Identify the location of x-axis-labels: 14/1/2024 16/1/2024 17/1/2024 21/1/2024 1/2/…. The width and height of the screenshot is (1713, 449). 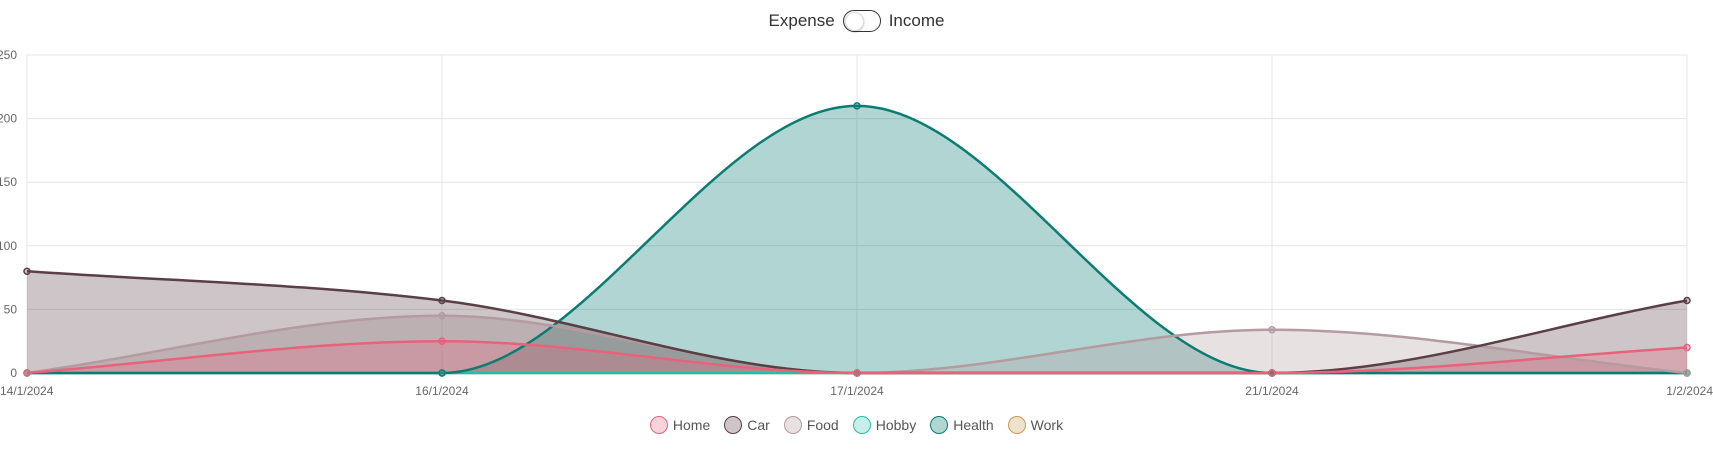
(856, 391).